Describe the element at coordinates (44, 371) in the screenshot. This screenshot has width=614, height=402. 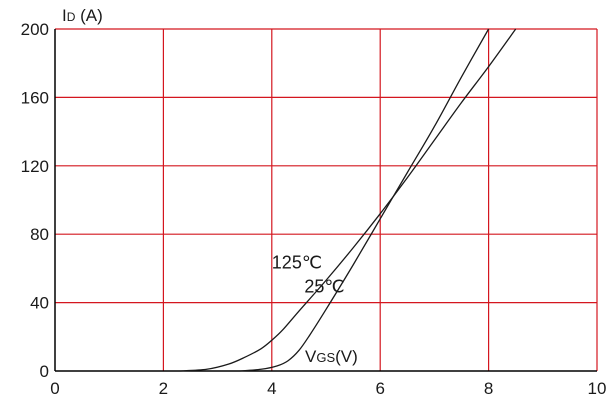
I see `y-tick-label-0: 0` at that location.